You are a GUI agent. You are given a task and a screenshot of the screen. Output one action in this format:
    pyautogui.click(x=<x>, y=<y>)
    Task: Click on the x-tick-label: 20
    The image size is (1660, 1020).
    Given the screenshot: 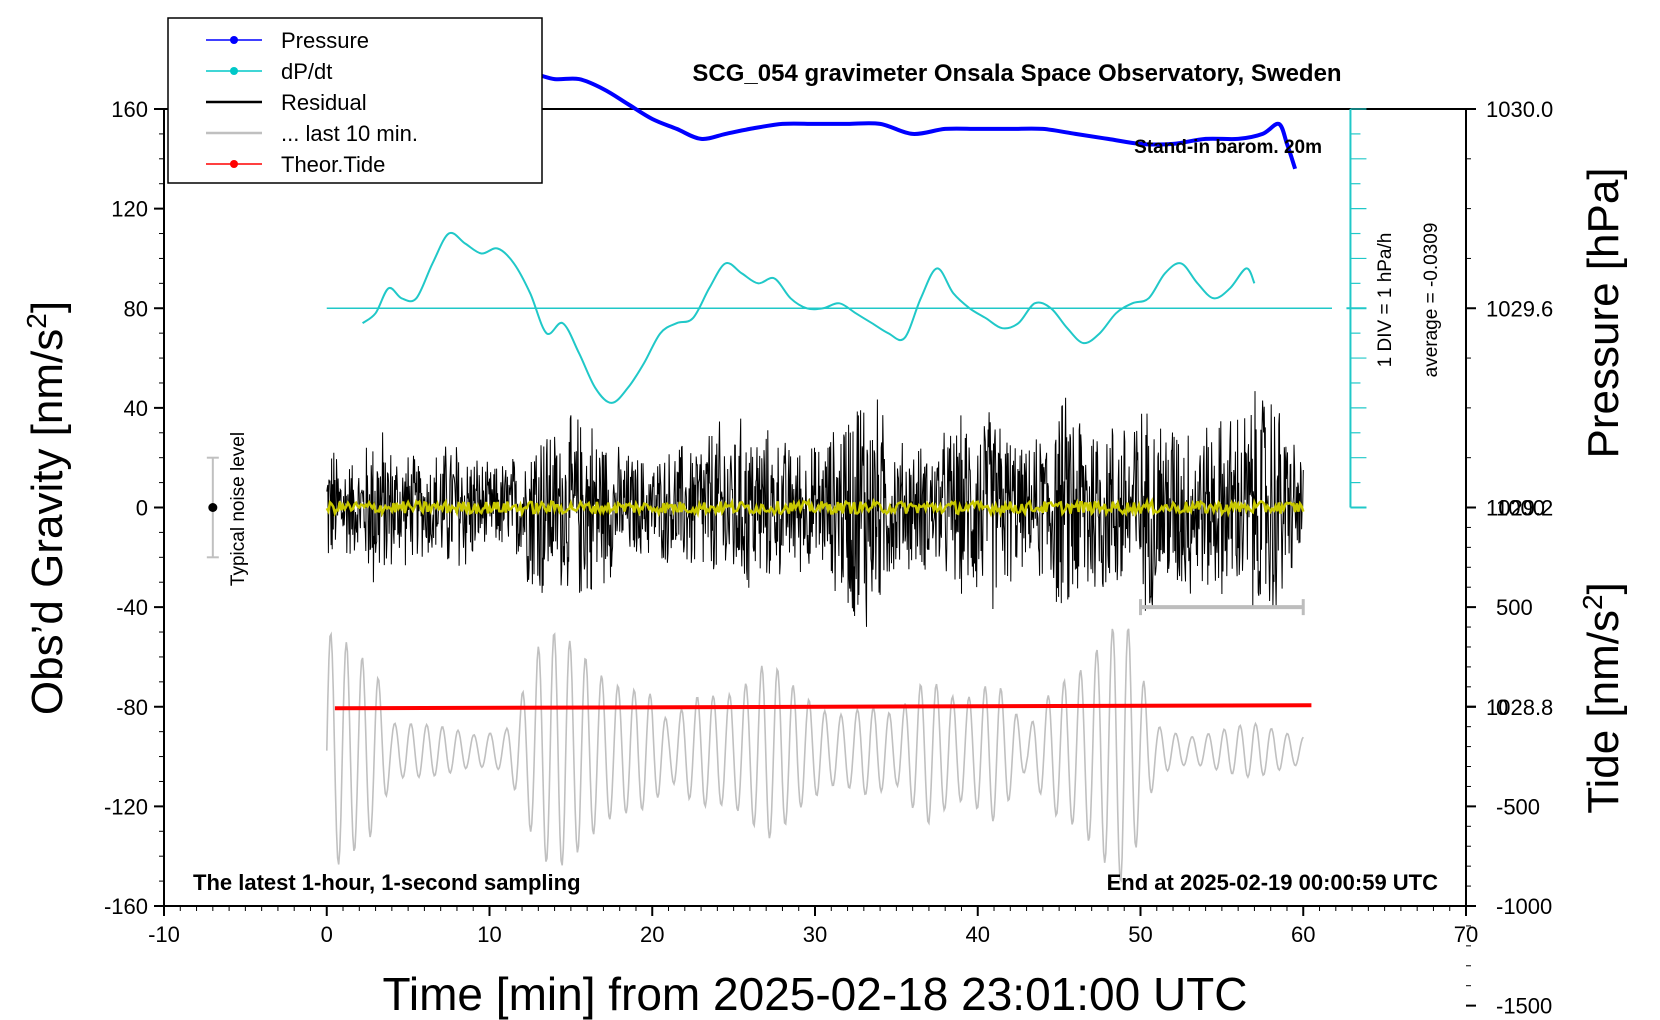 What is the action you would take?
    pyautogui.click(x=652, y=934)
    